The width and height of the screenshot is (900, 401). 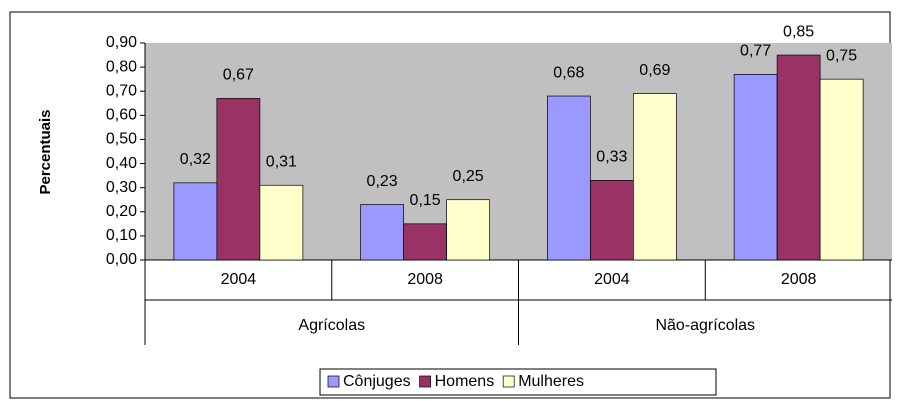 I want to click on data-label: 0,31, so click(x=281, y=161).